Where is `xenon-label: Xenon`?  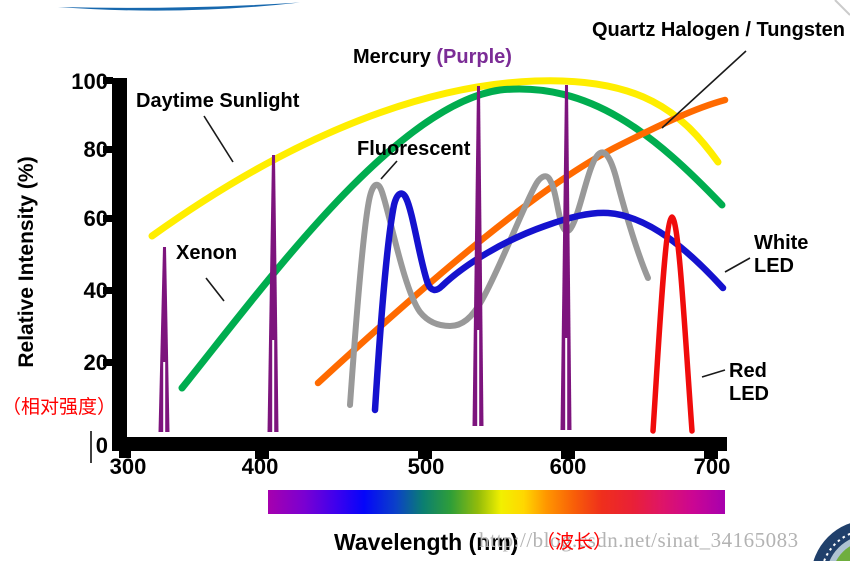
xenon-label: Xenon is located at coordinates (207, 253).